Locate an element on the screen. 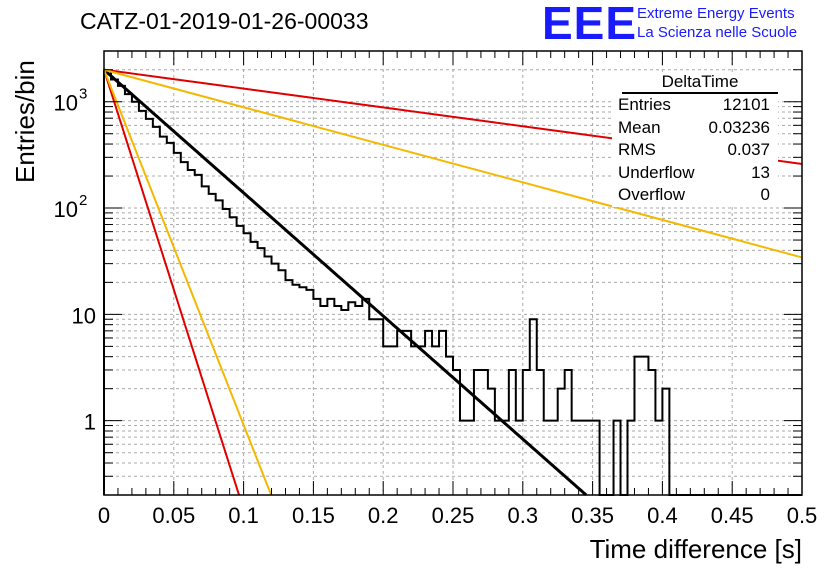 This screenshot has height=572, width=836. logo-caption-line2: La Scienza nelle Scuole is located at coordinates (717, 32).